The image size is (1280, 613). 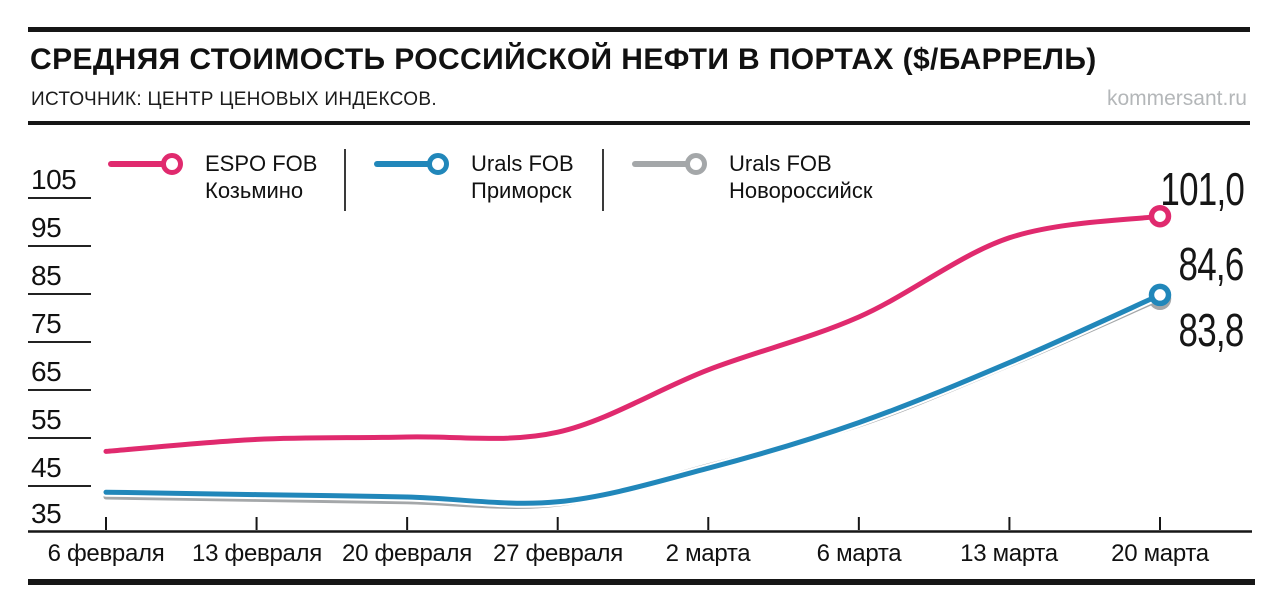 I want to click on urals-novorossiysk-marker-icon, so click(x=696, y=164).